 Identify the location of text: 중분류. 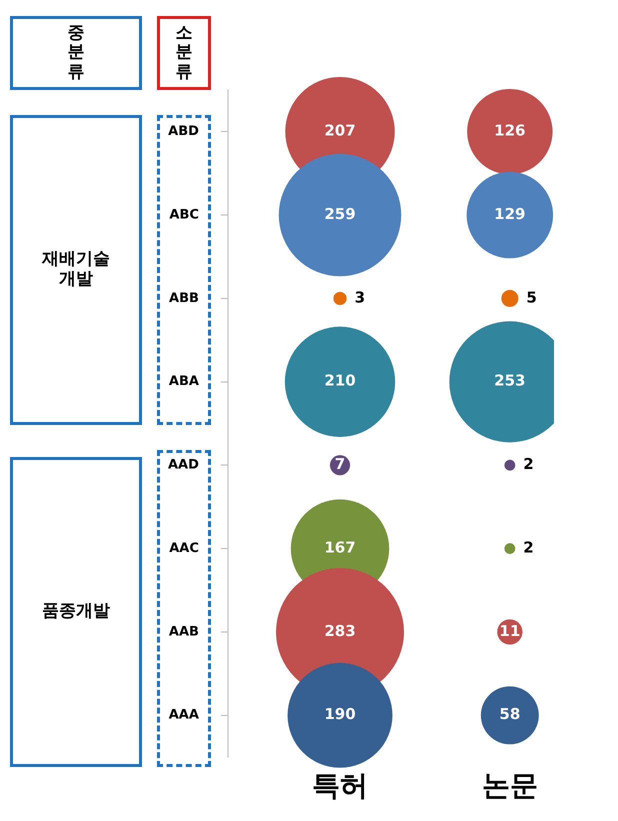
(76, 52).